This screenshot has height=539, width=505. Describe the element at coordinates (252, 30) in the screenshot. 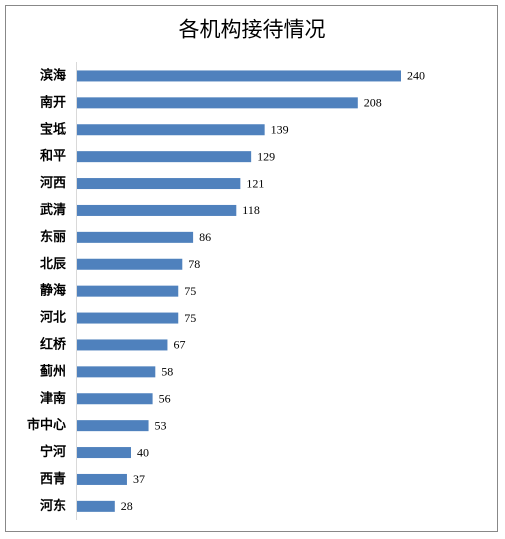

I see `chart-title: 各机构接待情况` at that location.